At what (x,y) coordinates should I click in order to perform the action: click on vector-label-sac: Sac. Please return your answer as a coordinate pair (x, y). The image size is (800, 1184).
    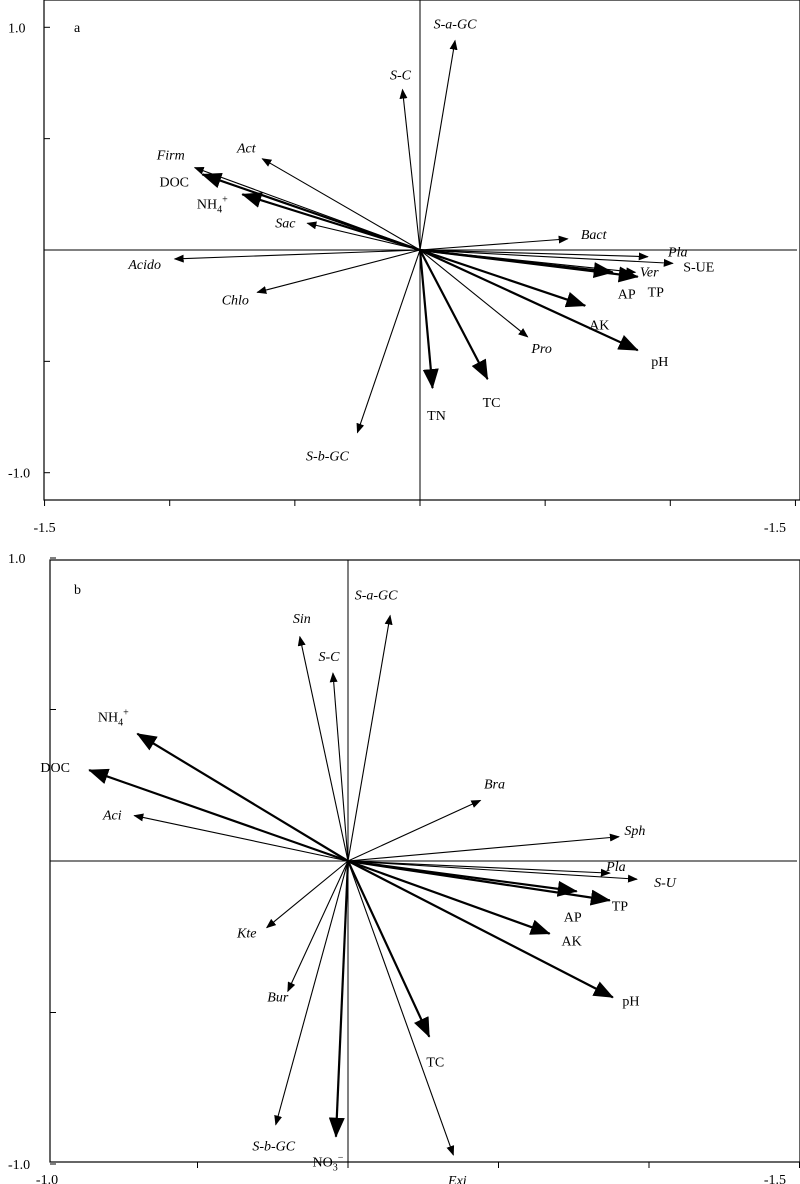
    Looking at the image, I should click on (285, 223).